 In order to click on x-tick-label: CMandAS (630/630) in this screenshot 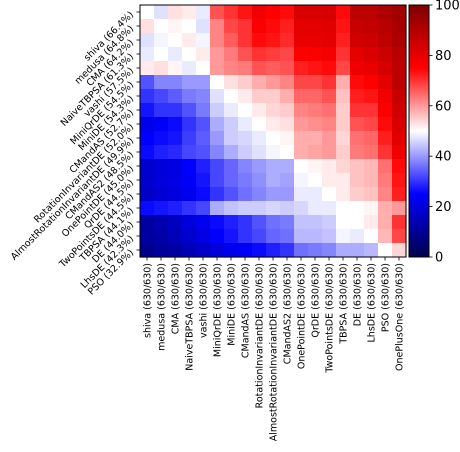, I will do `click(246, 310)`.